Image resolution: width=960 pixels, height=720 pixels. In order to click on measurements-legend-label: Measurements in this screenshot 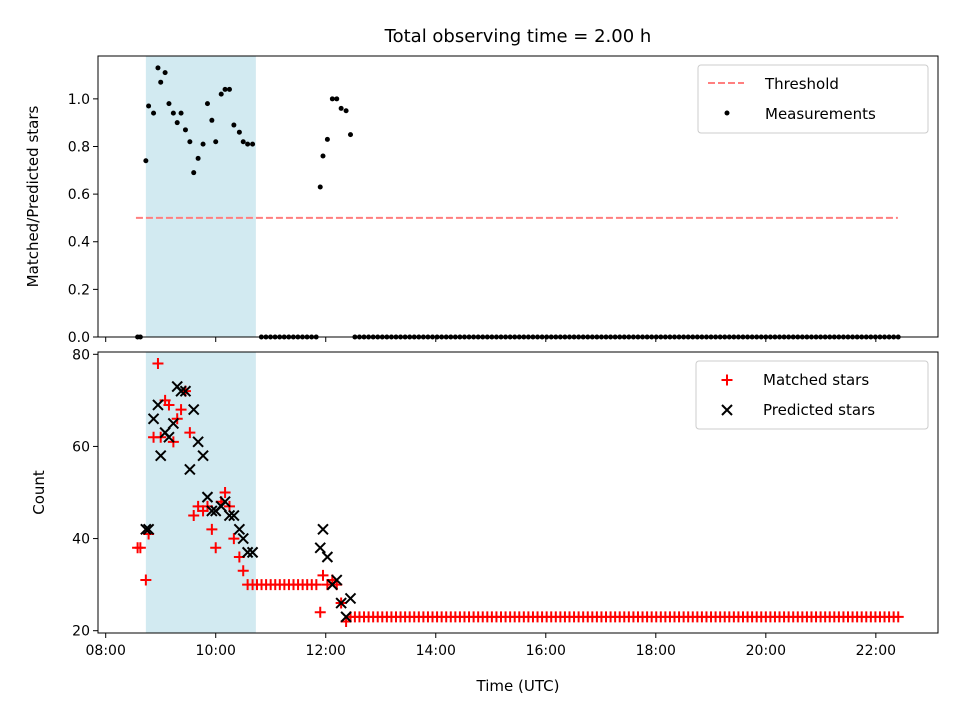, I will do `click(820, 114)`.